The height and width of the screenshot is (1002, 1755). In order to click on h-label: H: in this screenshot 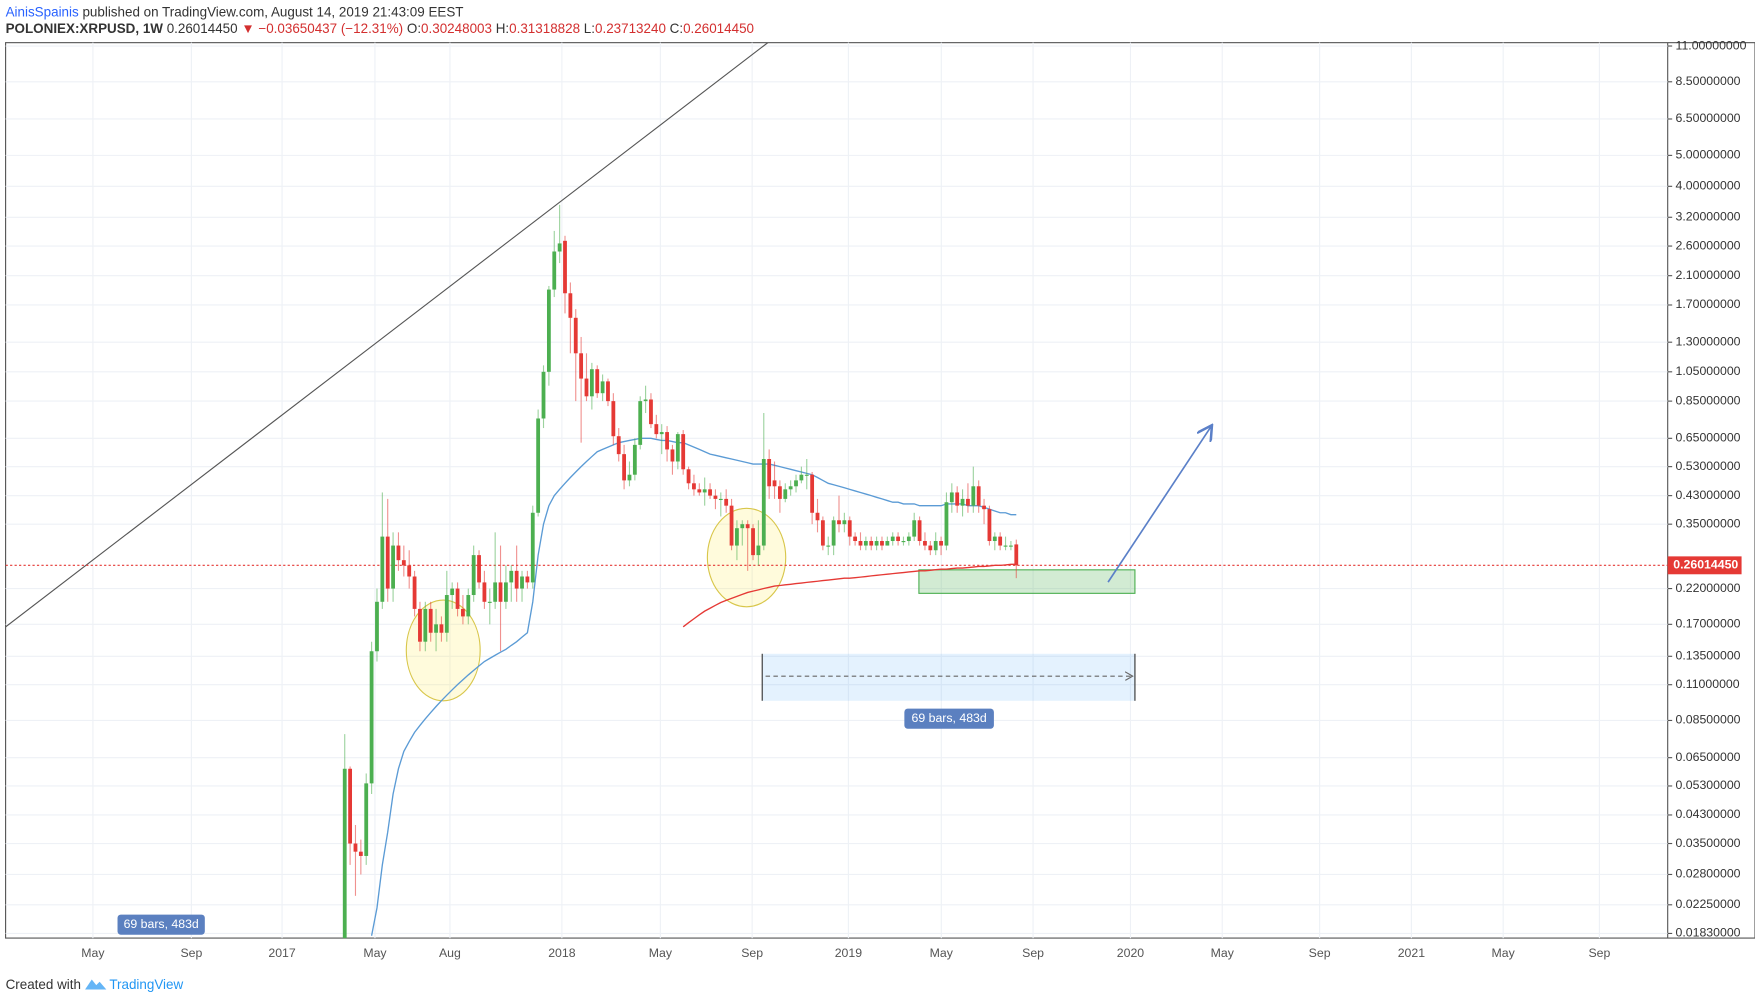, I will do `click(502, 28)`.